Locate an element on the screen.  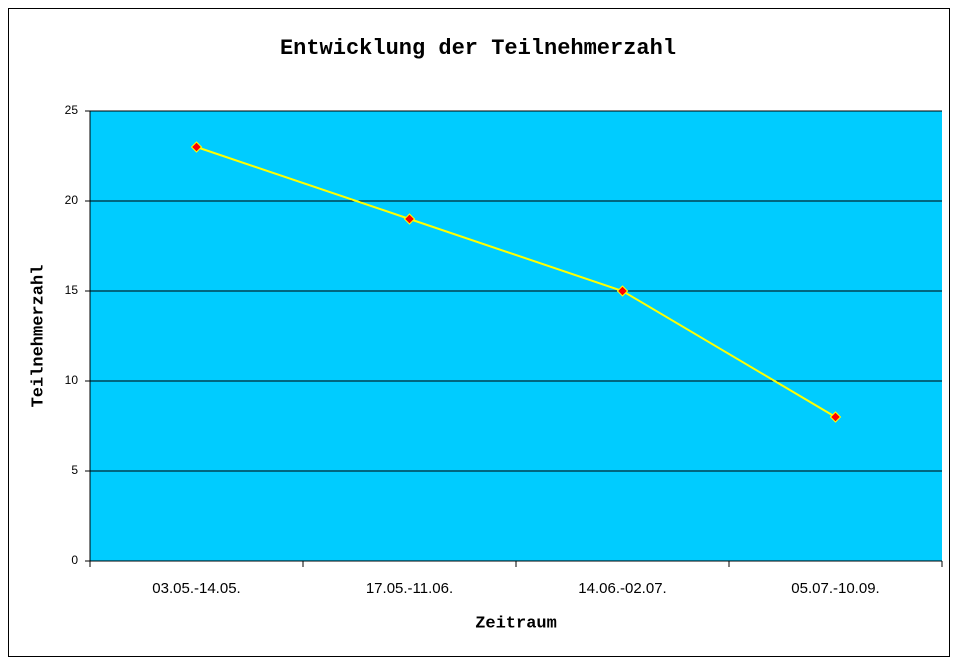
y-tick-label: 15 is located at coordinates (72, 290).